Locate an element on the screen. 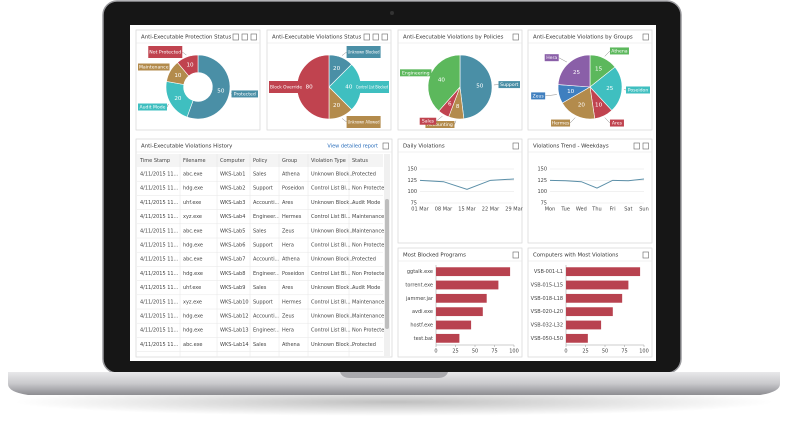 This screenshot has height=426, width=787. scrollbar-thumb is located at coordinates (387, 264).